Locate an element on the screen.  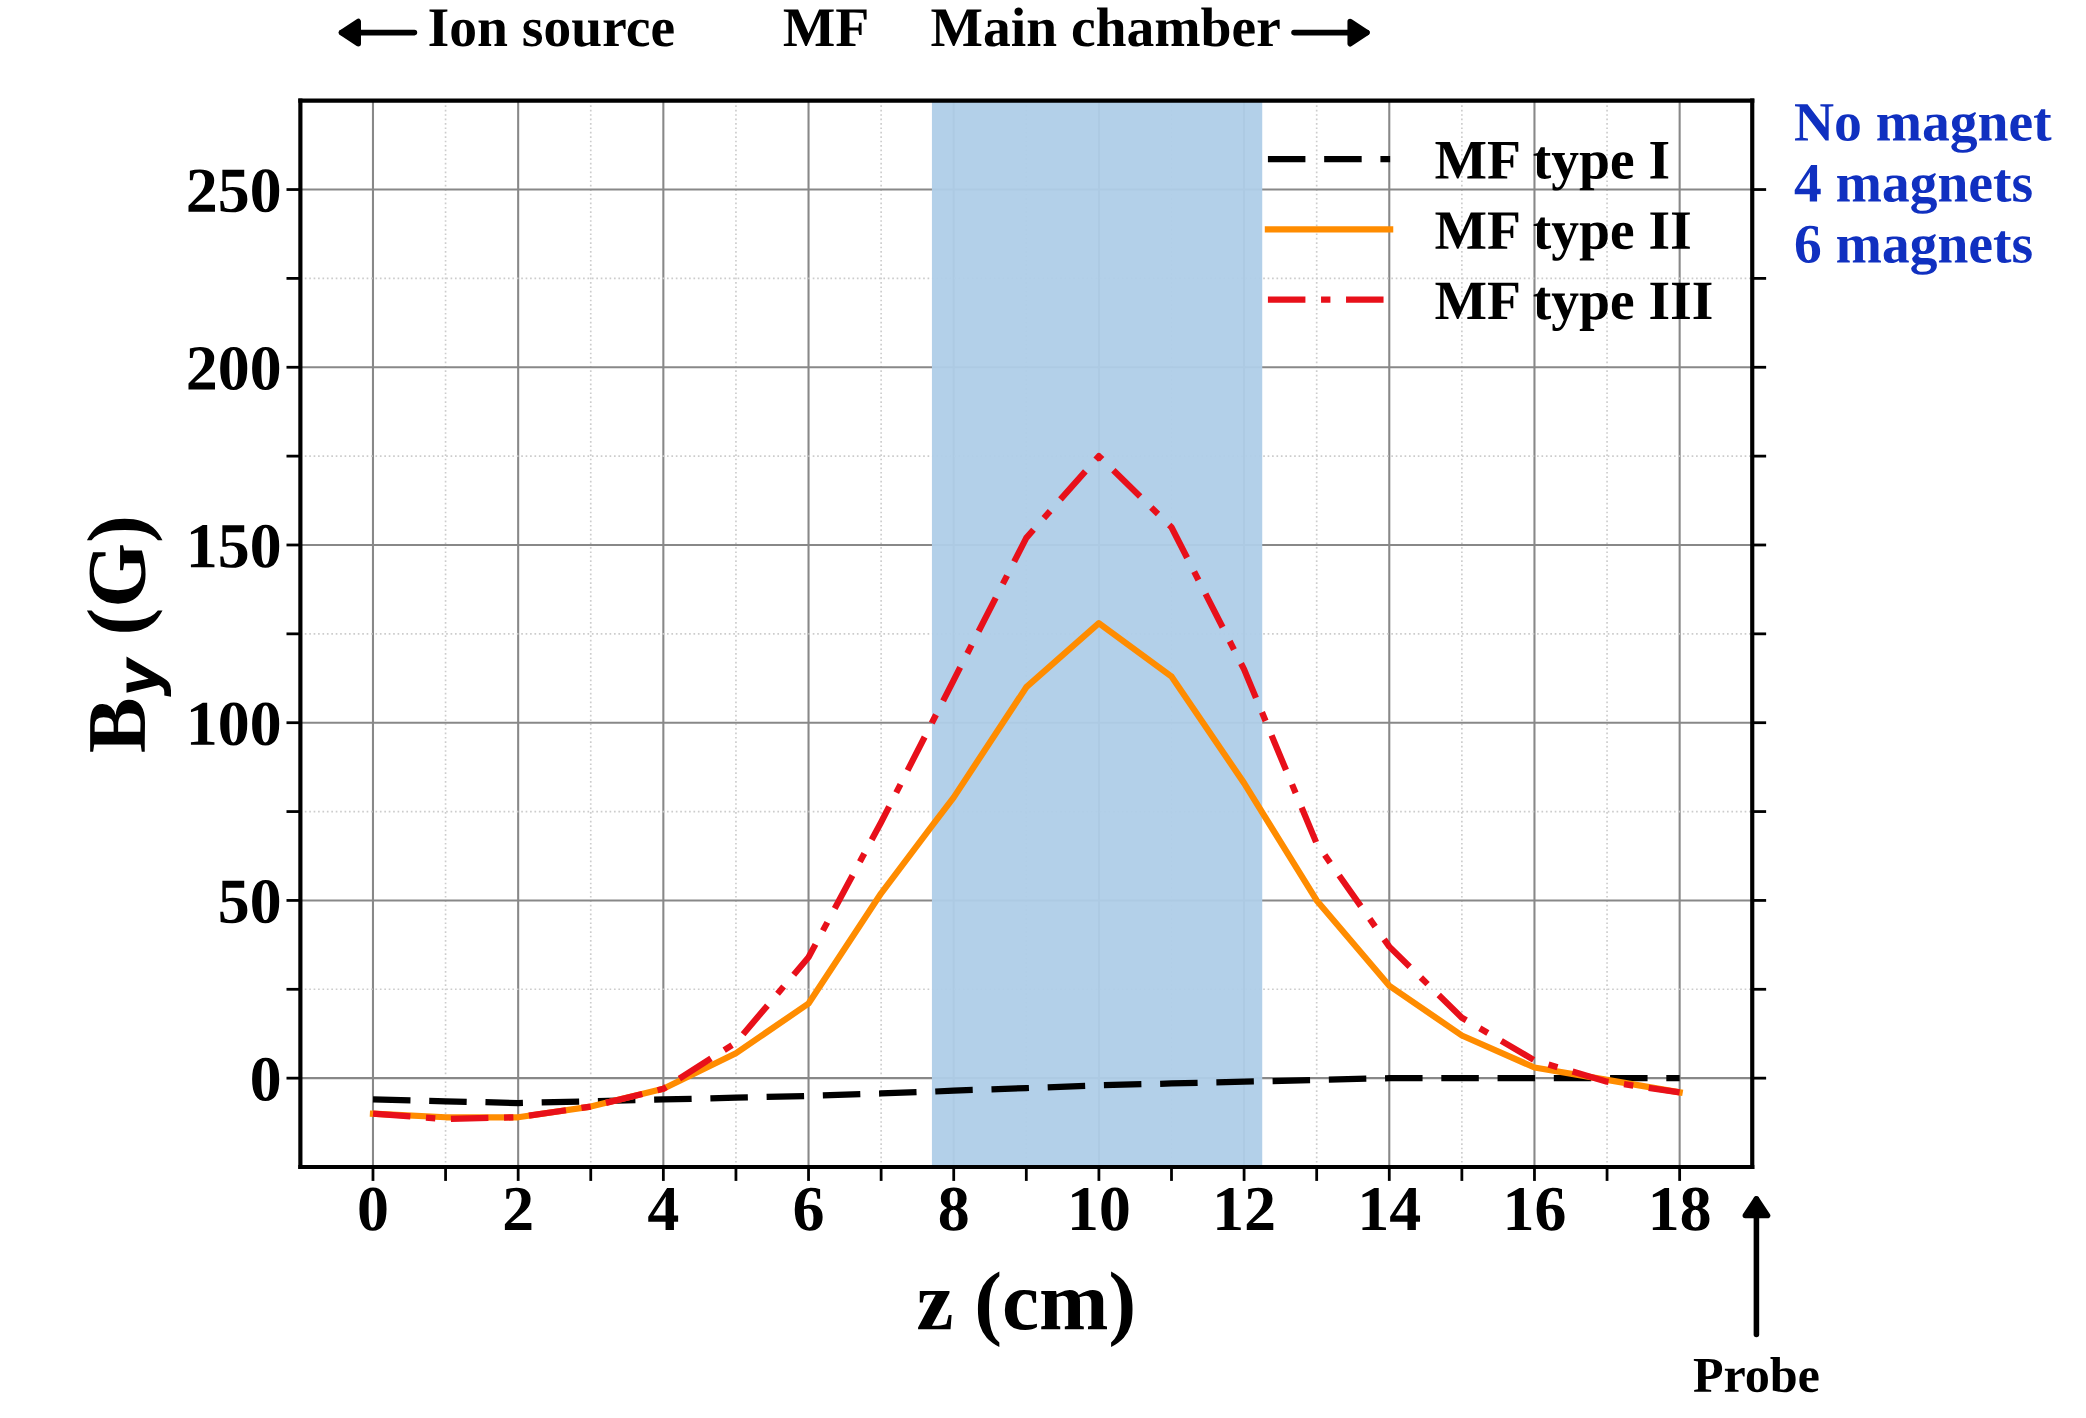
y-axis-title: B$_{y}$ (G) is located at coordinates (128, 635).